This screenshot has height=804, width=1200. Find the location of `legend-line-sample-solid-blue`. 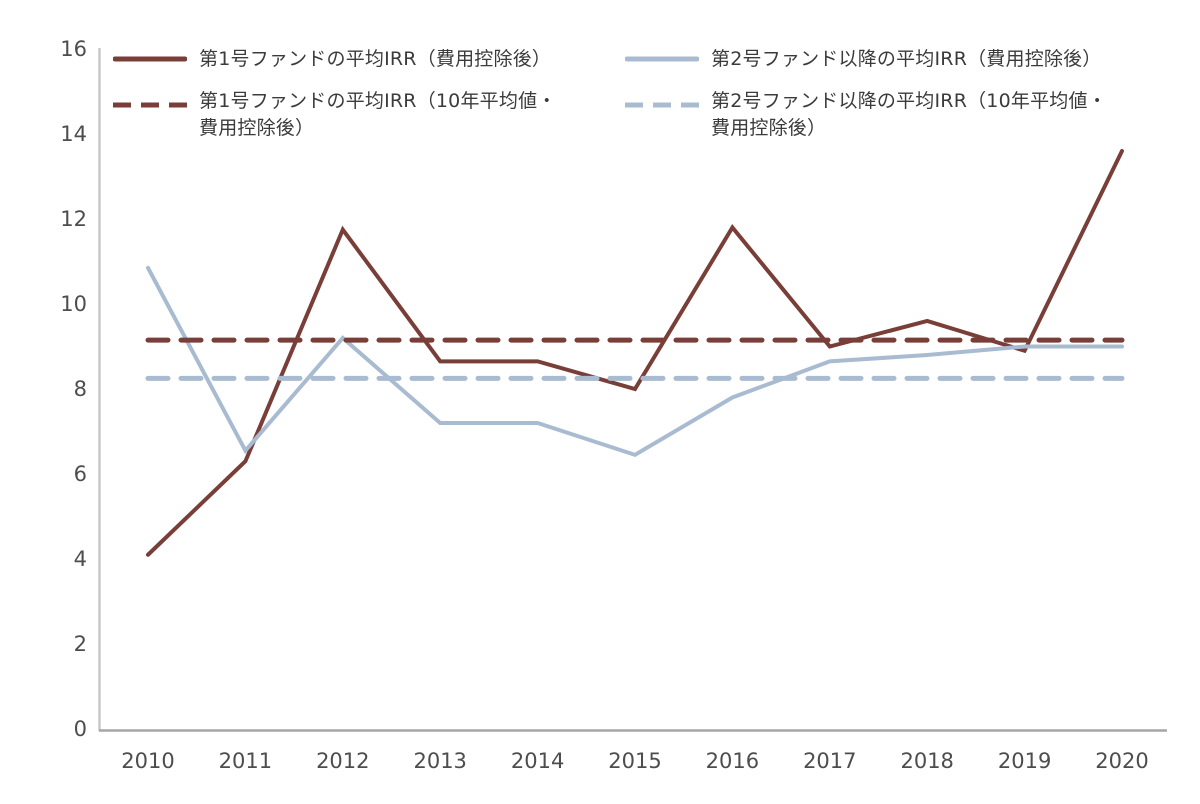

legend-line-sample-solid-blue is located at coordinates (662, 59).